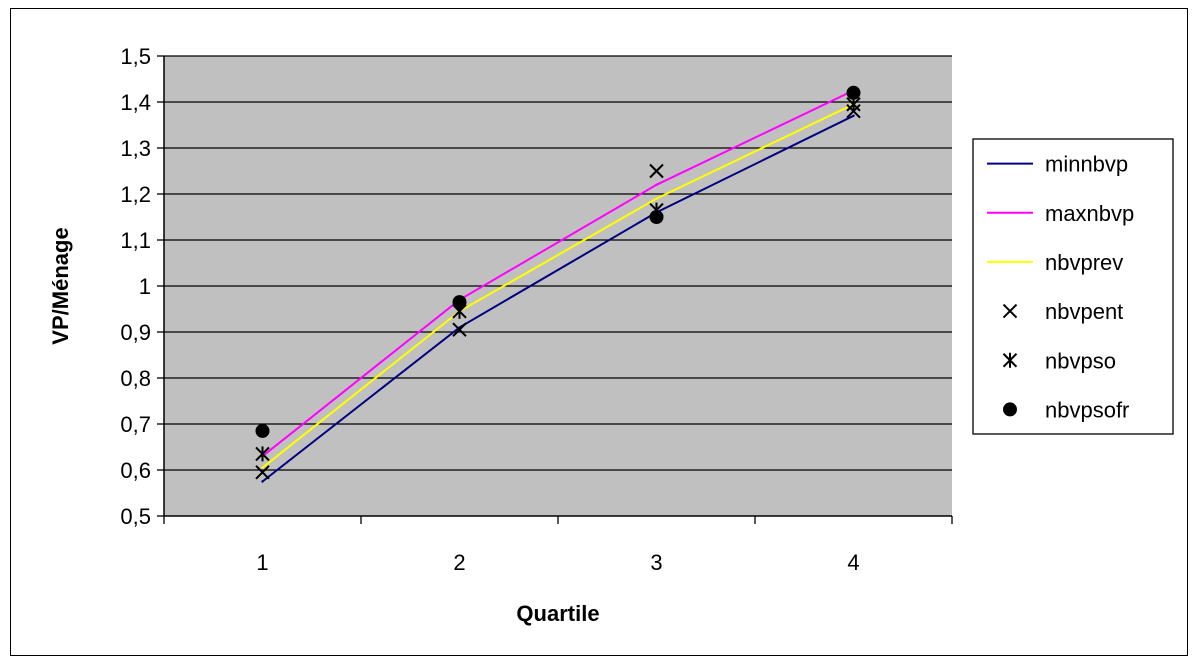 The image size is (1200, 665). Describe the element at coordinates (262, 562) in the screenshot. I see `x-tick-label: 1` at that location.